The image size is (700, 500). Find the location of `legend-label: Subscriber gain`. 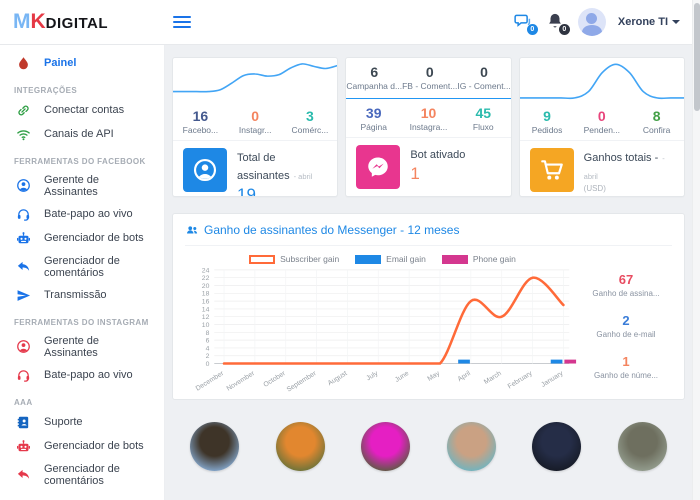

legend-label: Subscriber gain is located at coordinates (310, 259).